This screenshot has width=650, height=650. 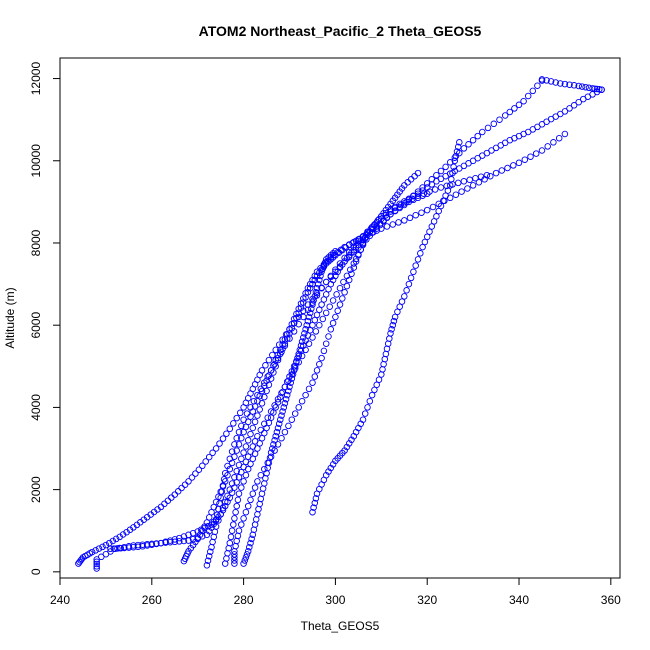 What do you see at coordinates (340, 626) in the screenshot?
I see `x-axis-label: Theta_GEOS5` at bounding box center [340, 626].